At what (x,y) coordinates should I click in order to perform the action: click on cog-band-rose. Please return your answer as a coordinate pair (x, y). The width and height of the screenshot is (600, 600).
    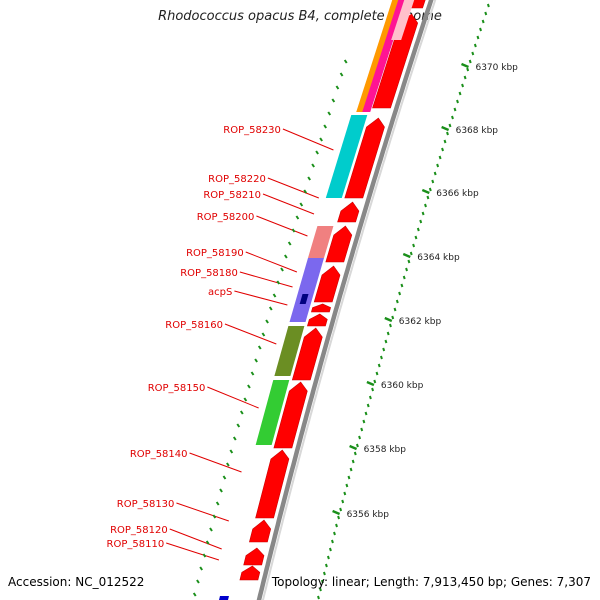
    Looking at the image, I should click on (320, 242).